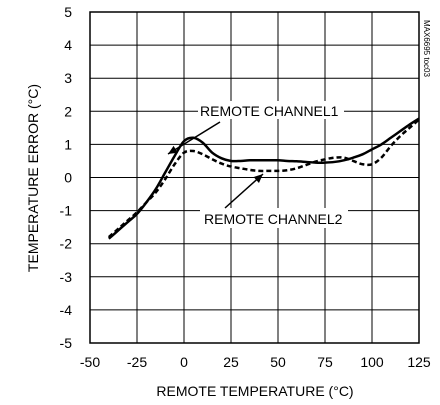  Describe the element at coordinates (419, 362) in the screenshot. I see `x-tick-label: 125` at that location.